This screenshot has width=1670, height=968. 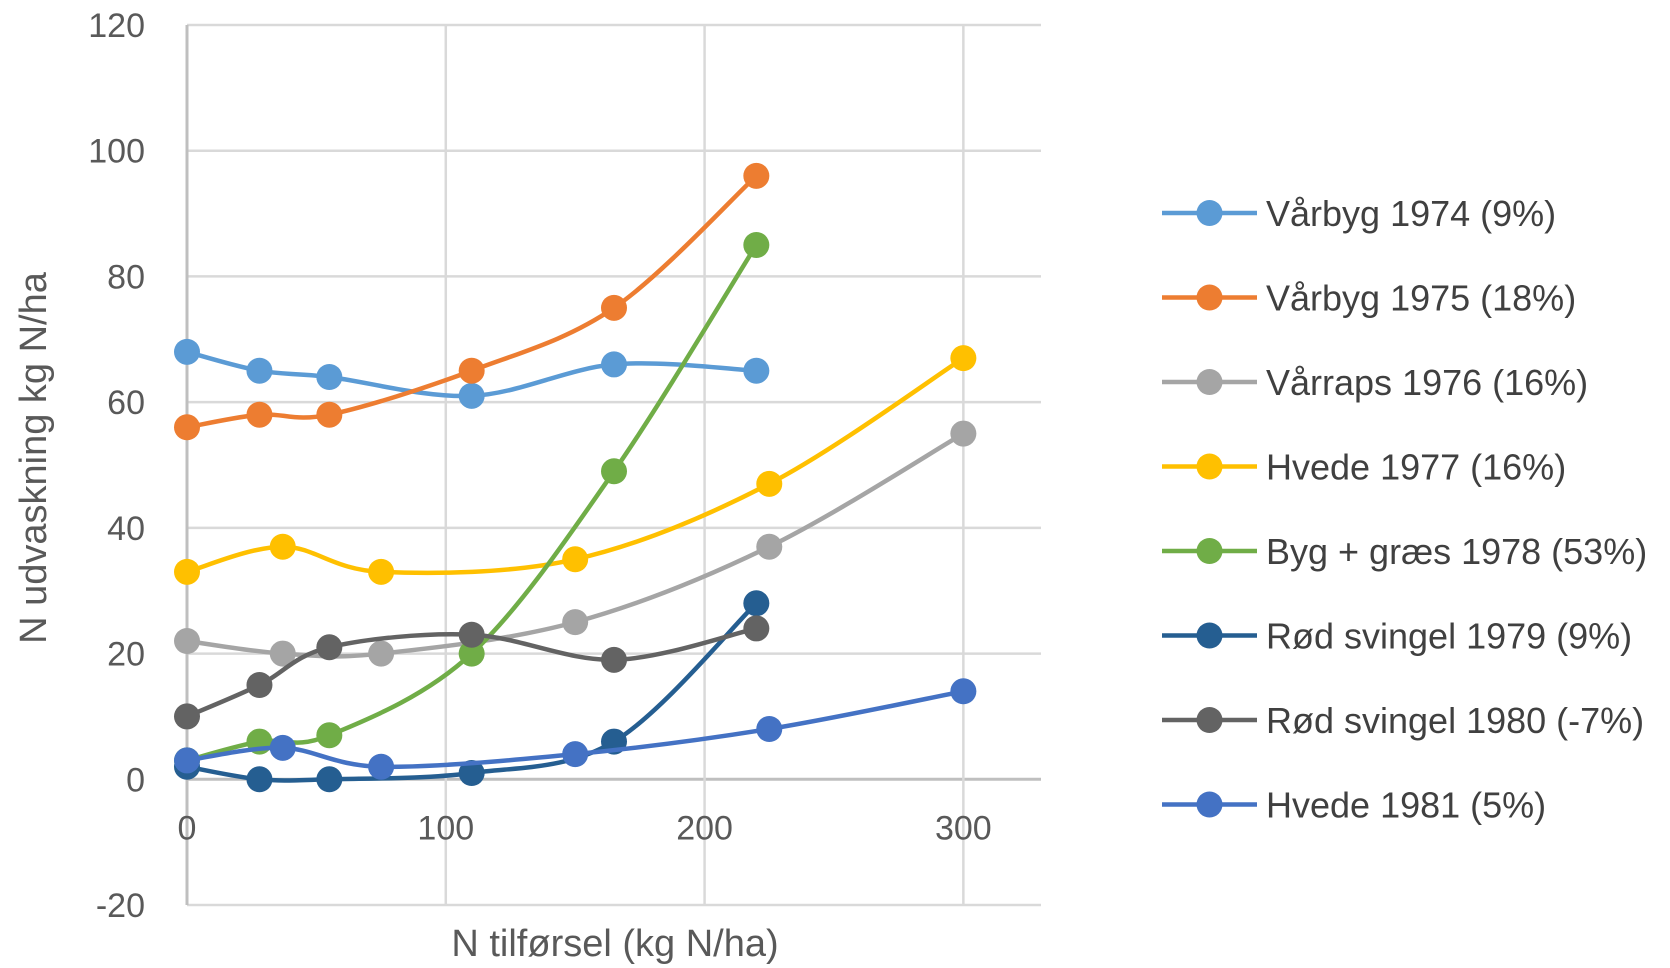 I want to click on legend-label: Rød svingel 1980 (-7%), so click(x=1455, y=720).